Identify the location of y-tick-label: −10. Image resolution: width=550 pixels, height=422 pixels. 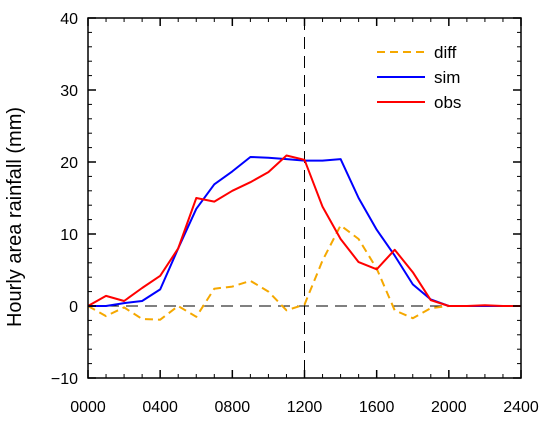
(64, 379).